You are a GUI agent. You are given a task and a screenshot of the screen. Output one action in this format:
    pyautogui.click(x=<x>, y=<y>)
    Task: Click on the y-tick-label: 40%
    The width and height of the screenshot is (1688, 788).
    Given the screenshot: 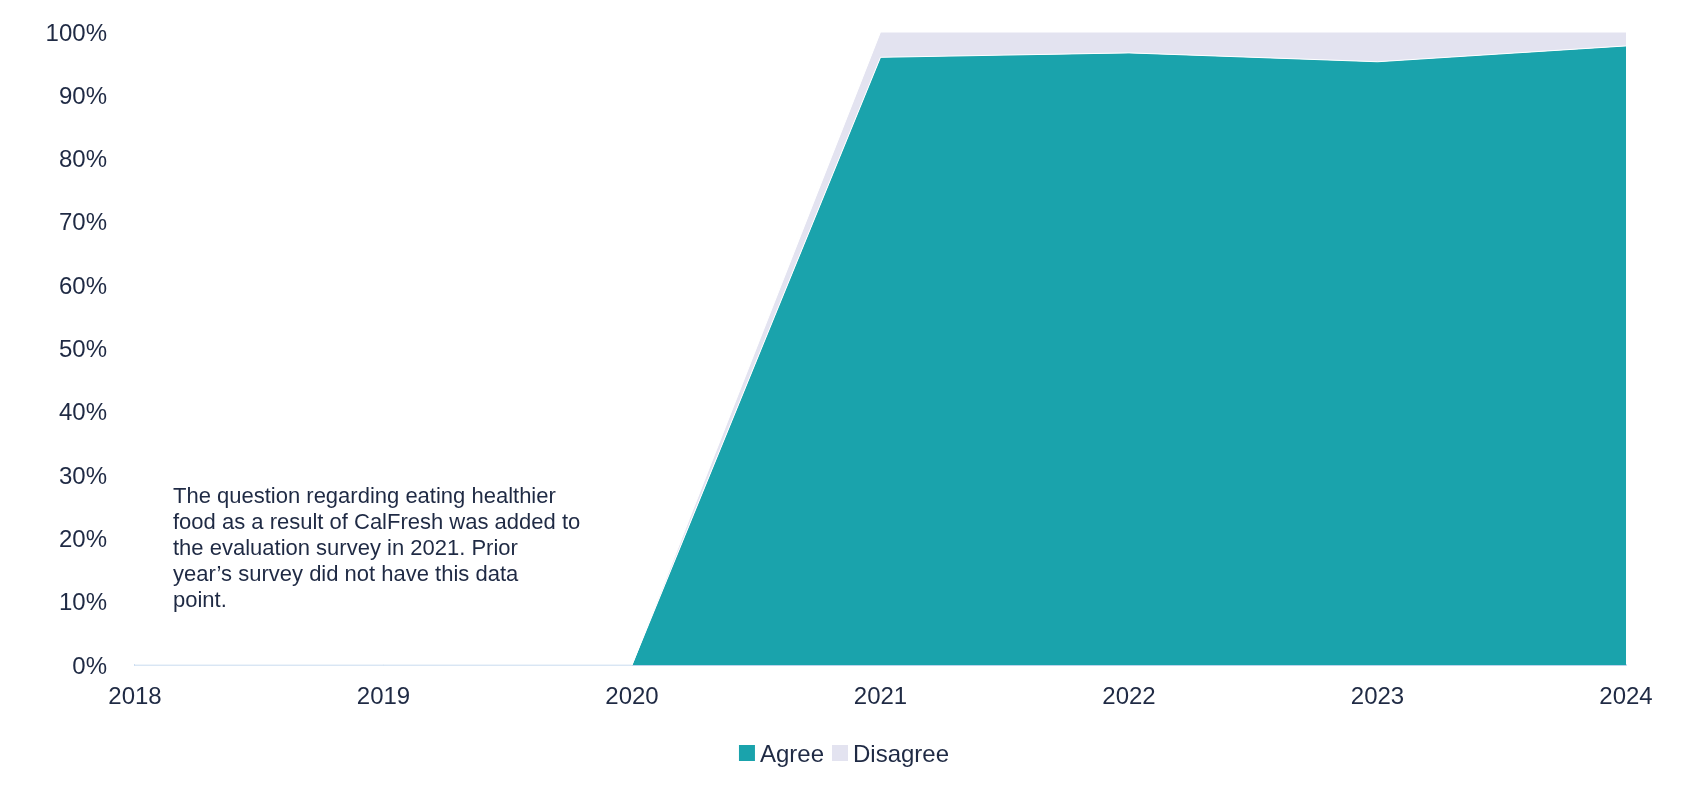 What is the action you would take?
    pyautogui.click(x=82, y=412)
    